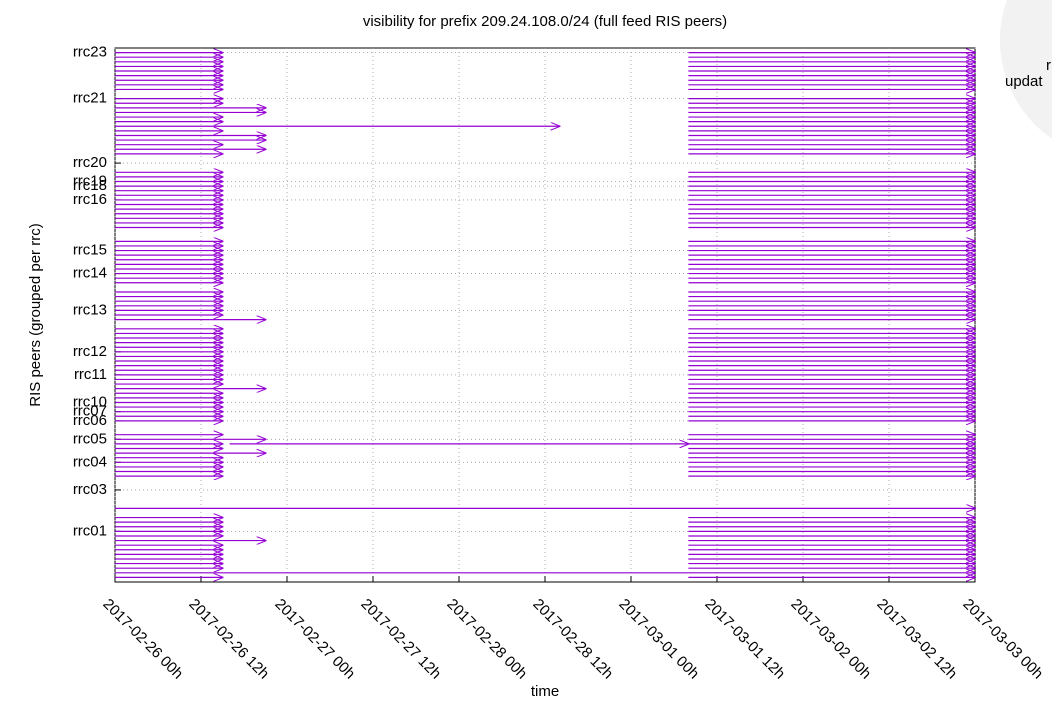 The width and height of the screenshot is (1052, 701). What do you see at coordinates (90, 250) in the screenshot?
I see `y-tick-label: rrc15` at bounding box center [90, 250].